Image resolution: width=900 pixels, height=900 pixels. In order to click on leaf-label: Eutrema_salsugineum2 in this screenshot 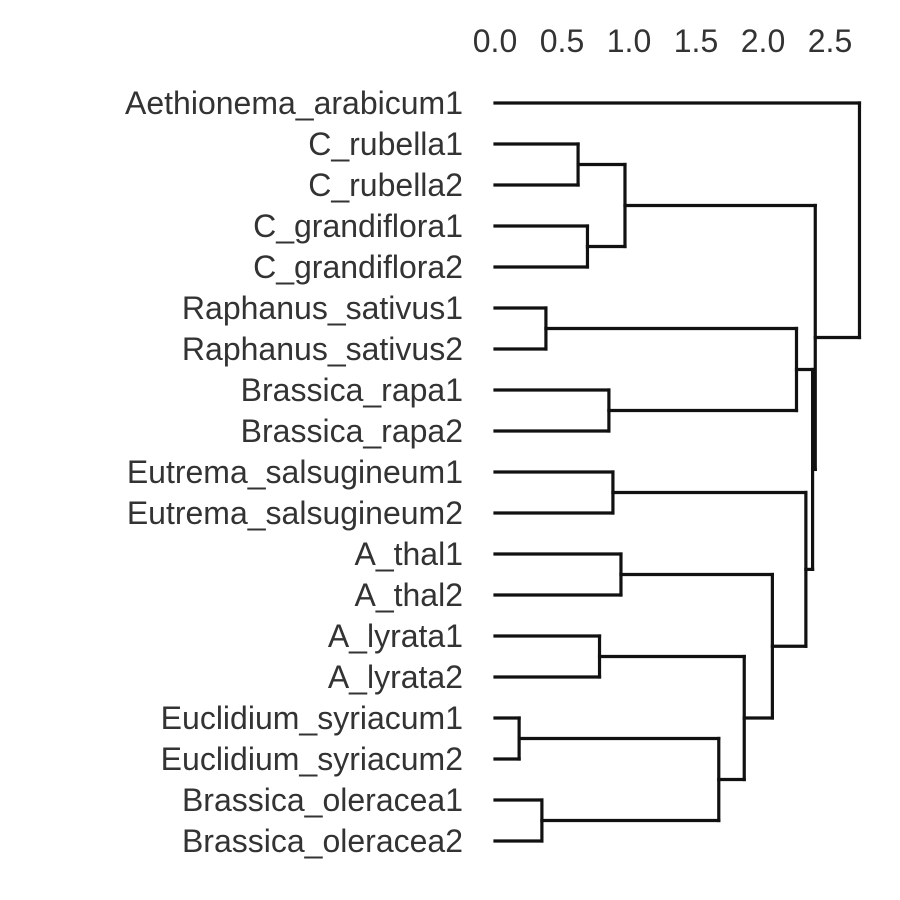, I will do `click(295, 513)`.